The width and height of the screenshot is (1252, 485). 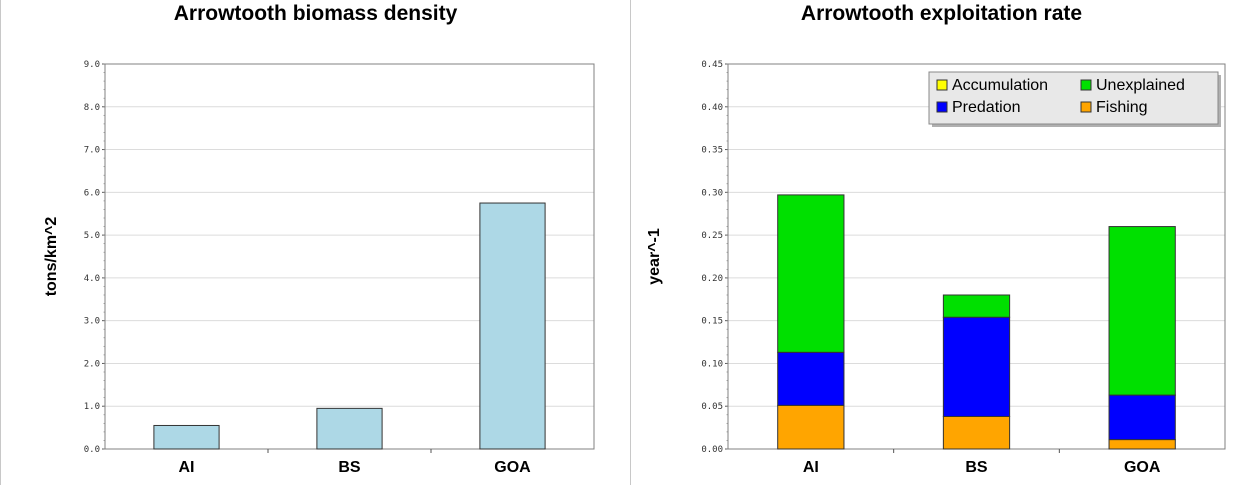 What do you see at coordinates (712, 407) in the screenshot?
I see `y-tick-label: 0.05` at bounding box center [712, 407].